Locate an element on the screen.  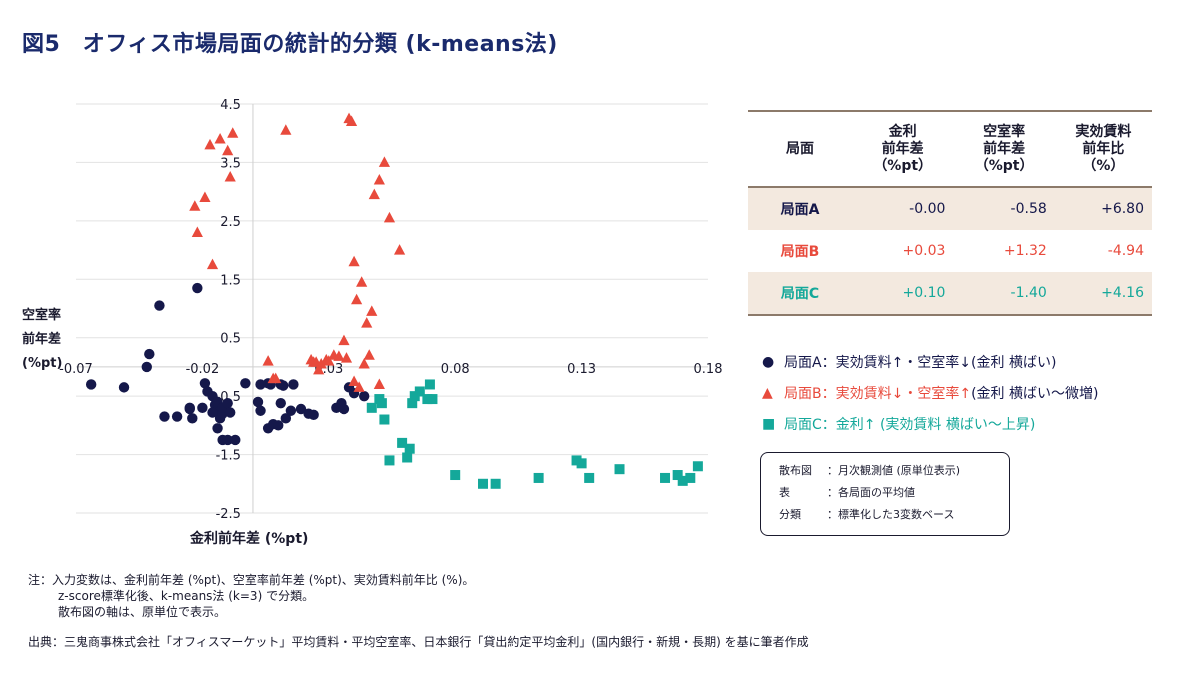
table-row-b: 局面B +0.03 +1.32 -4.94 is located at coordinates (950, 251).